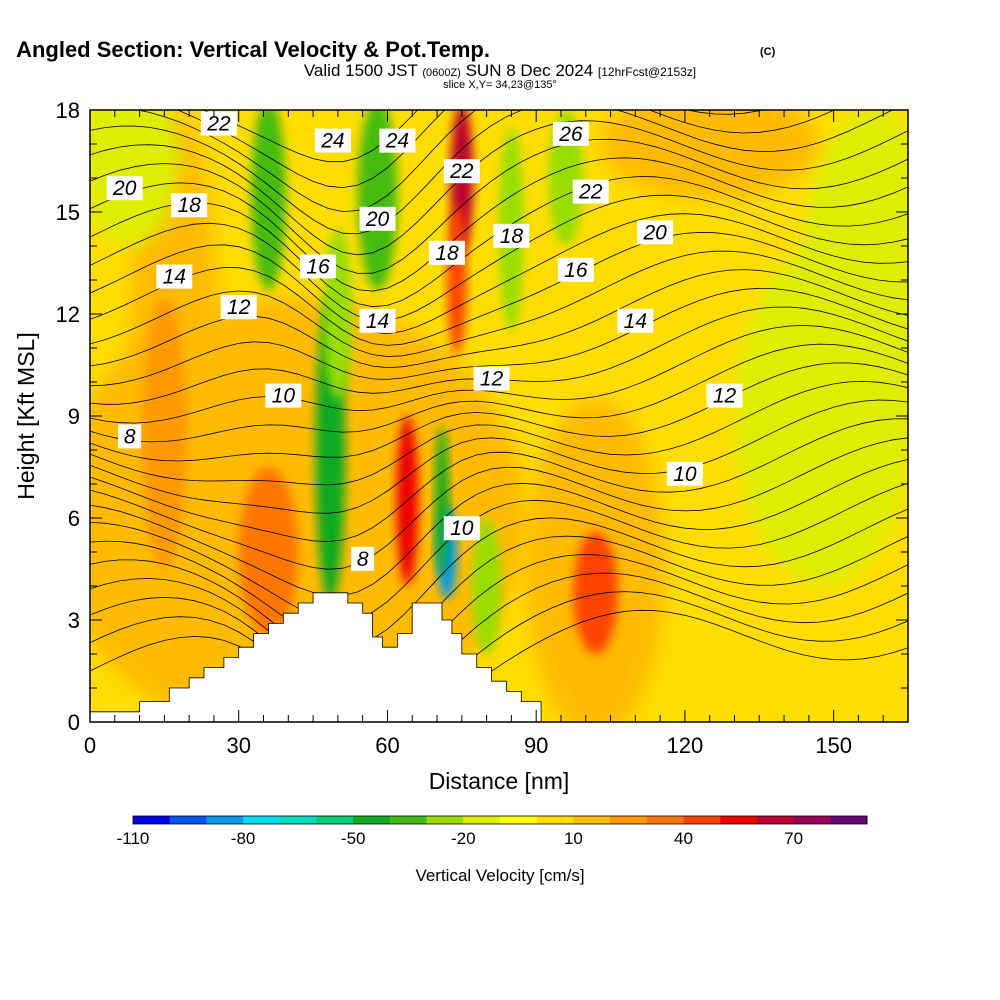  I want to click on colorbar-tick-label: 40, so click(683, 838).